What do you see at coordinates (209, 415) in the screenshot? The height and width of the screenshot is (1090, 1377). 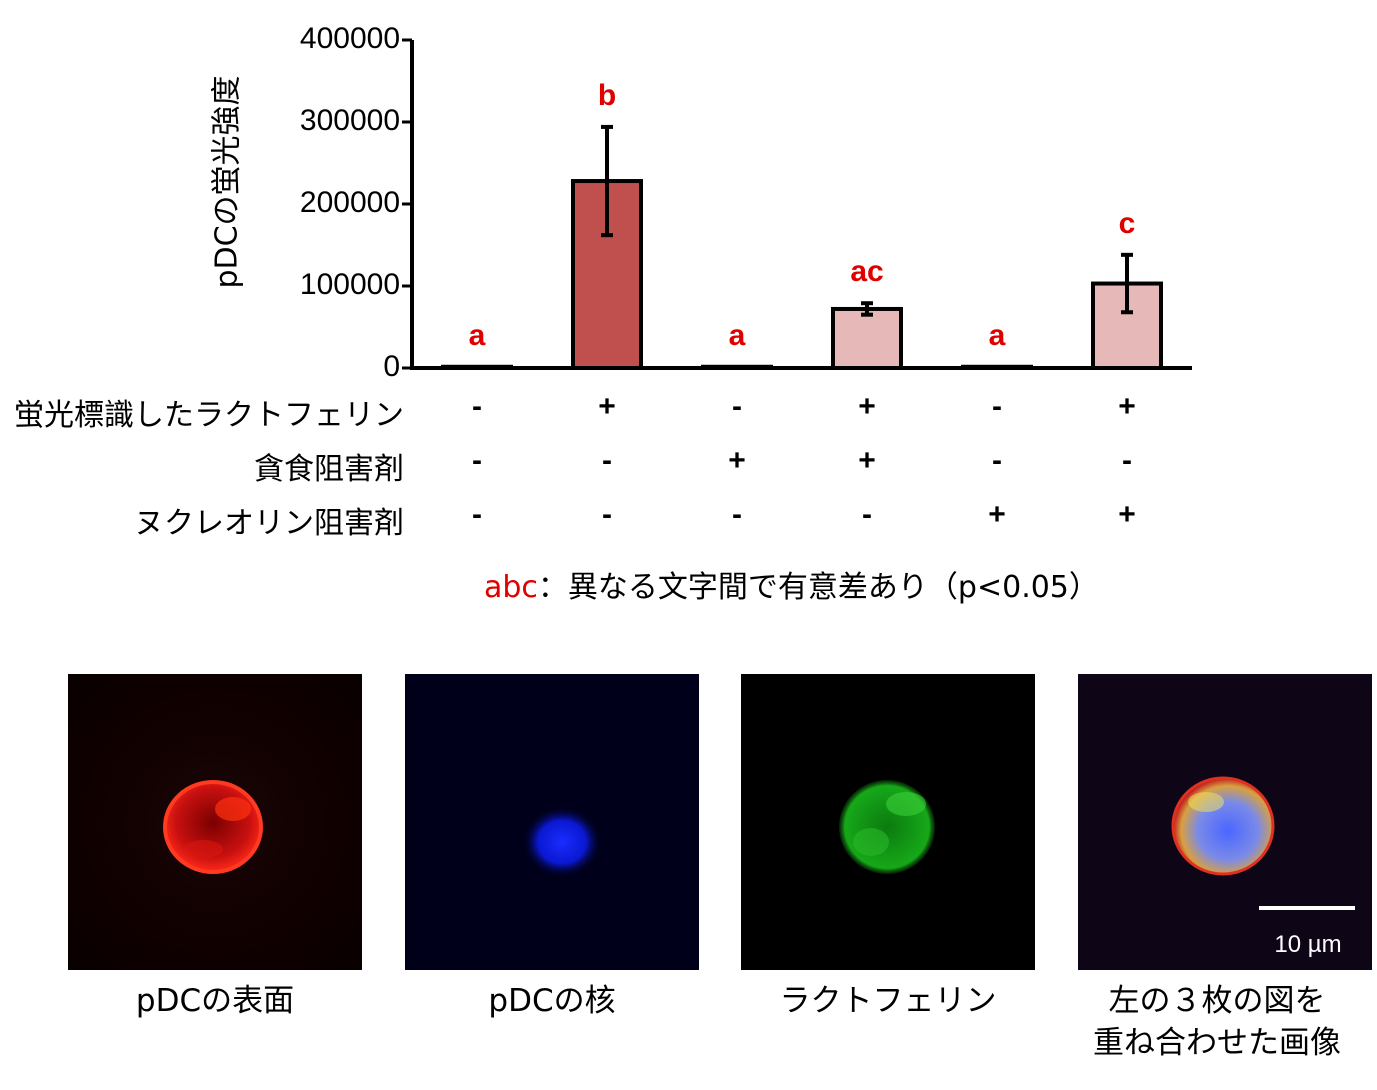 I see `condition-label-lactoferrin: 蛍光標識したラクトフェリン` at bounding box center [209, 415].